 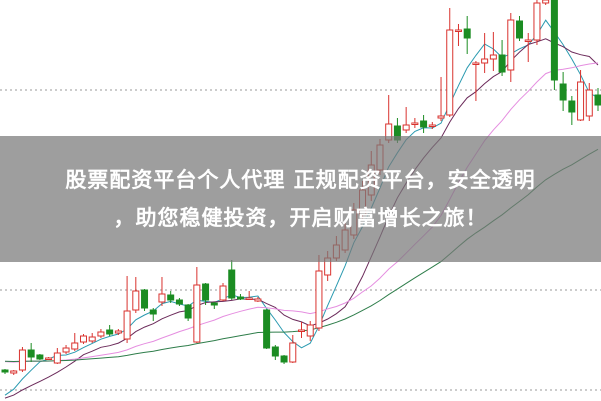 I want to click on banner-line-2: ，助您稳健投资，开启财富增长之旅！, so click(x=300, y=218).